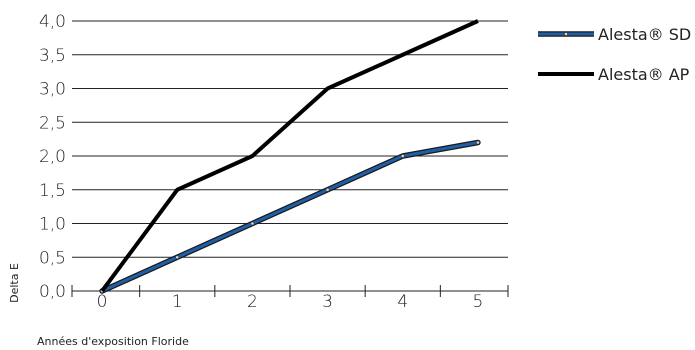  What do you see at coordinates (102, 302) in the screenshot?
I see `x-tick-label: 0` at bounding box center [102, 302].